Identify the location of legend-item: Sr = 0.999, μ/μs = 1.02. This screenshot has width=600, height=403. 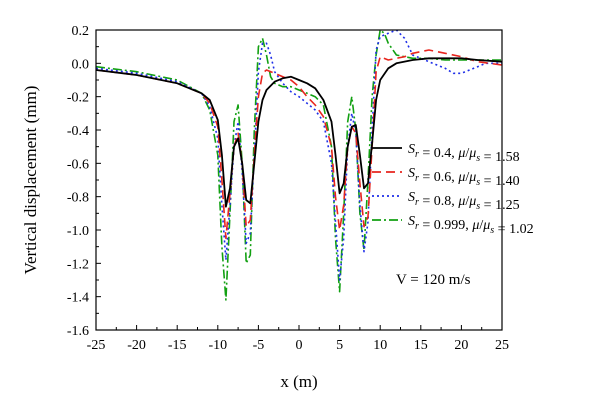
(453, 225).